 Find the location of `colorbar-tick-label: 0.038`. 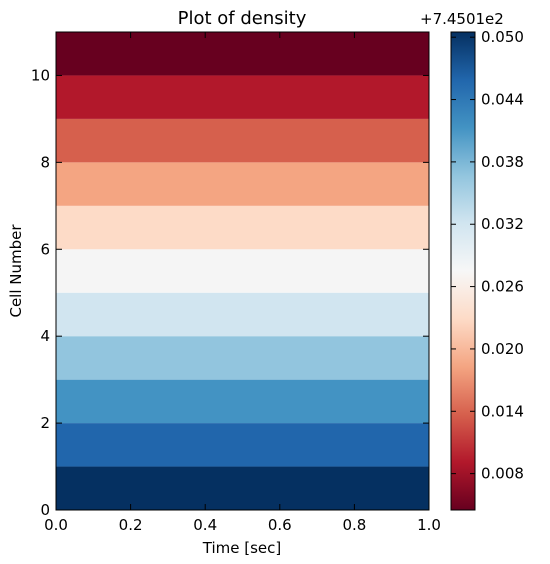

colorbar-tick-label: 0.038 is located at coordinates (502, 162).